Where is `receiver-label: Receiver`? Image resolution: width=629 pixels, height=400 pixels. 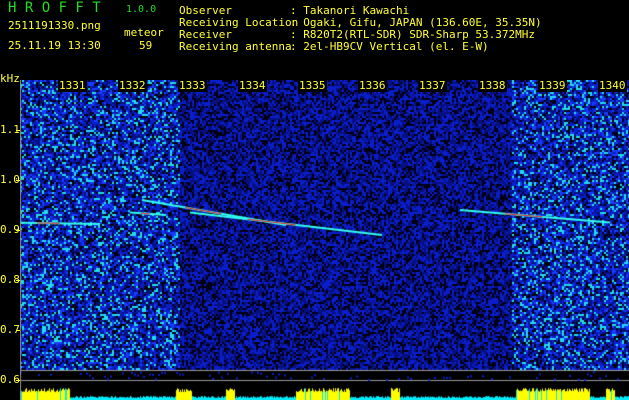
receiver-label: Receiver is located at coordinates (242, 34).